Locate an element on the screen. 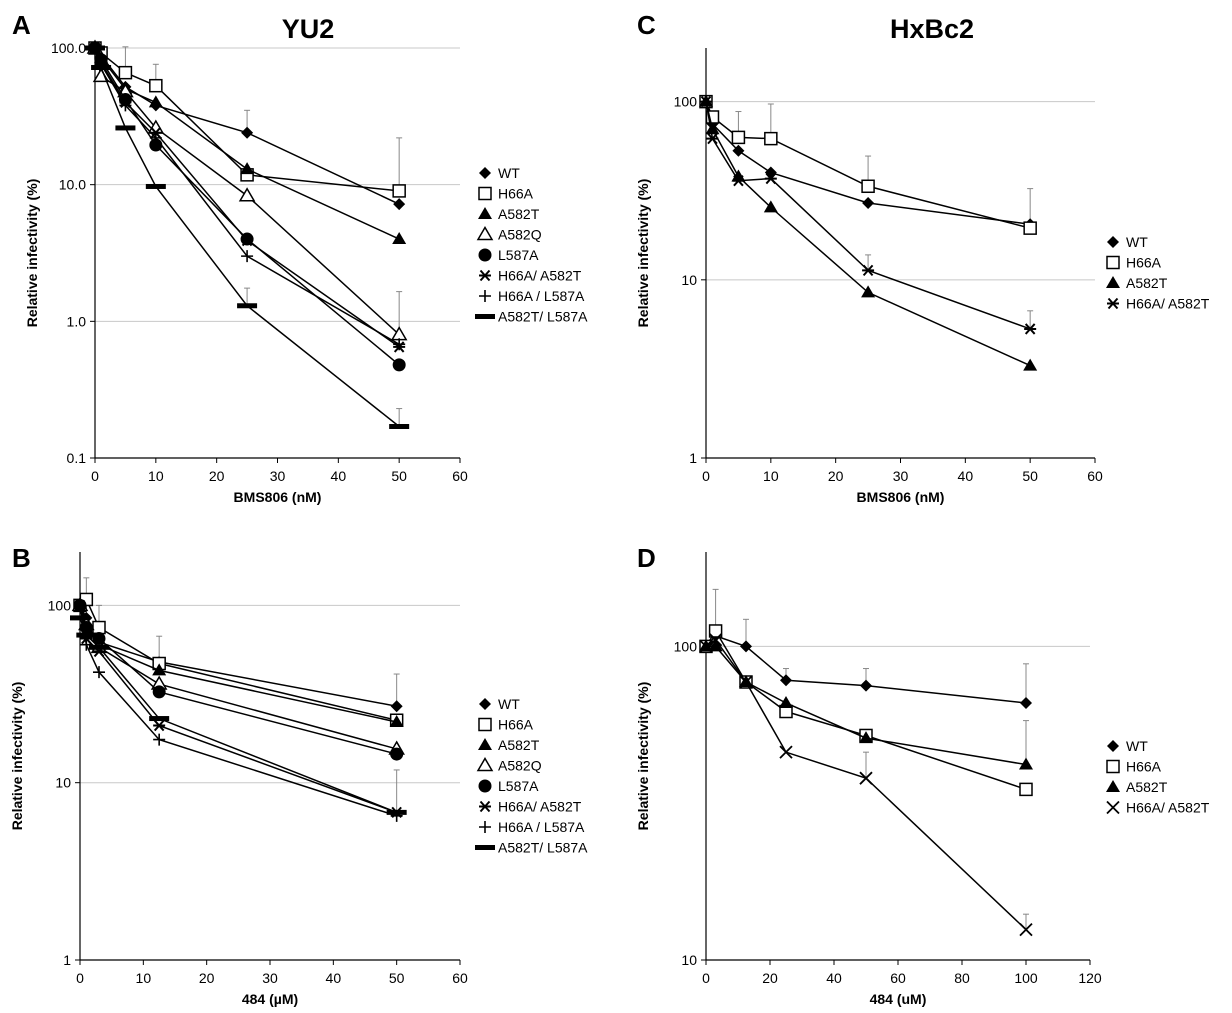 The image size is (1232, 1013). legend-label: A582T/ L587A is located at coordinates (543, 317).